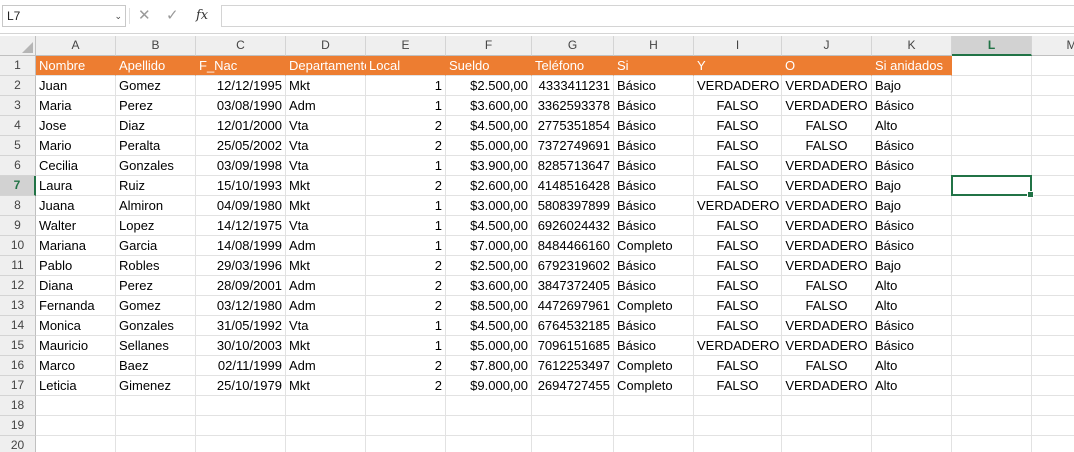 This screenshot has height=452, width=1074. I want to click on header-cell-a: Nombre, so click(76, 66).